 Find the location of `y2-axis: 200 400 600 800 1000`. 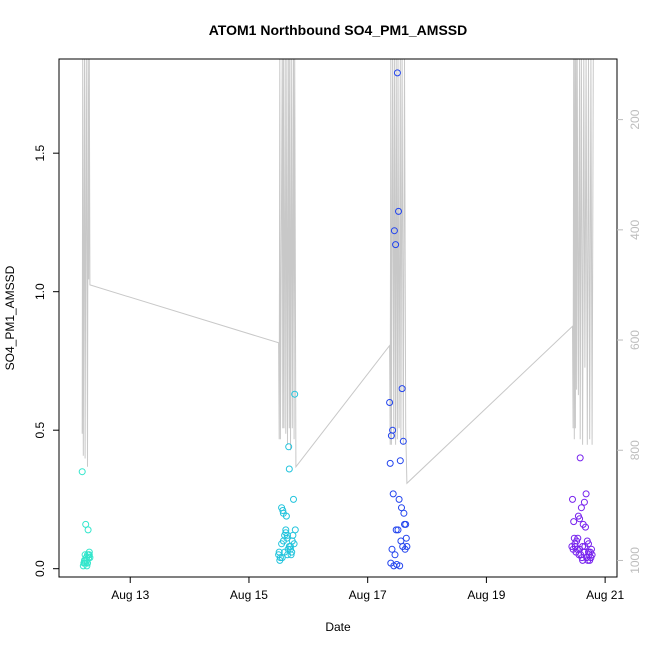

y2-axis: 200 400 600 800 1000 is located at coordinates (629, 341).